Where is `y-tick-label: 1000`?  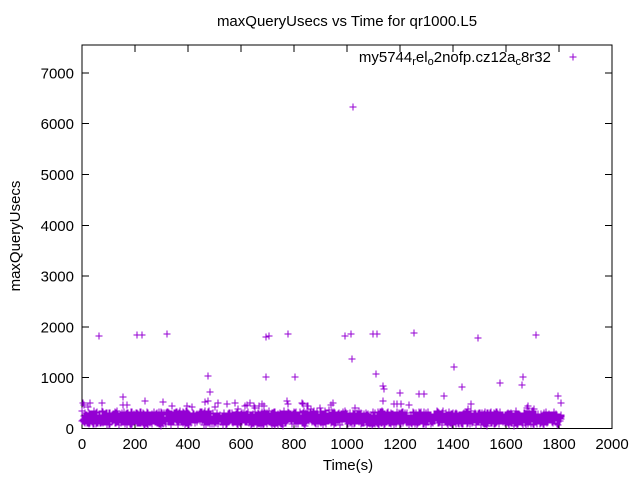
y-tick-label: 1000 is located at coordinates (57, 378).